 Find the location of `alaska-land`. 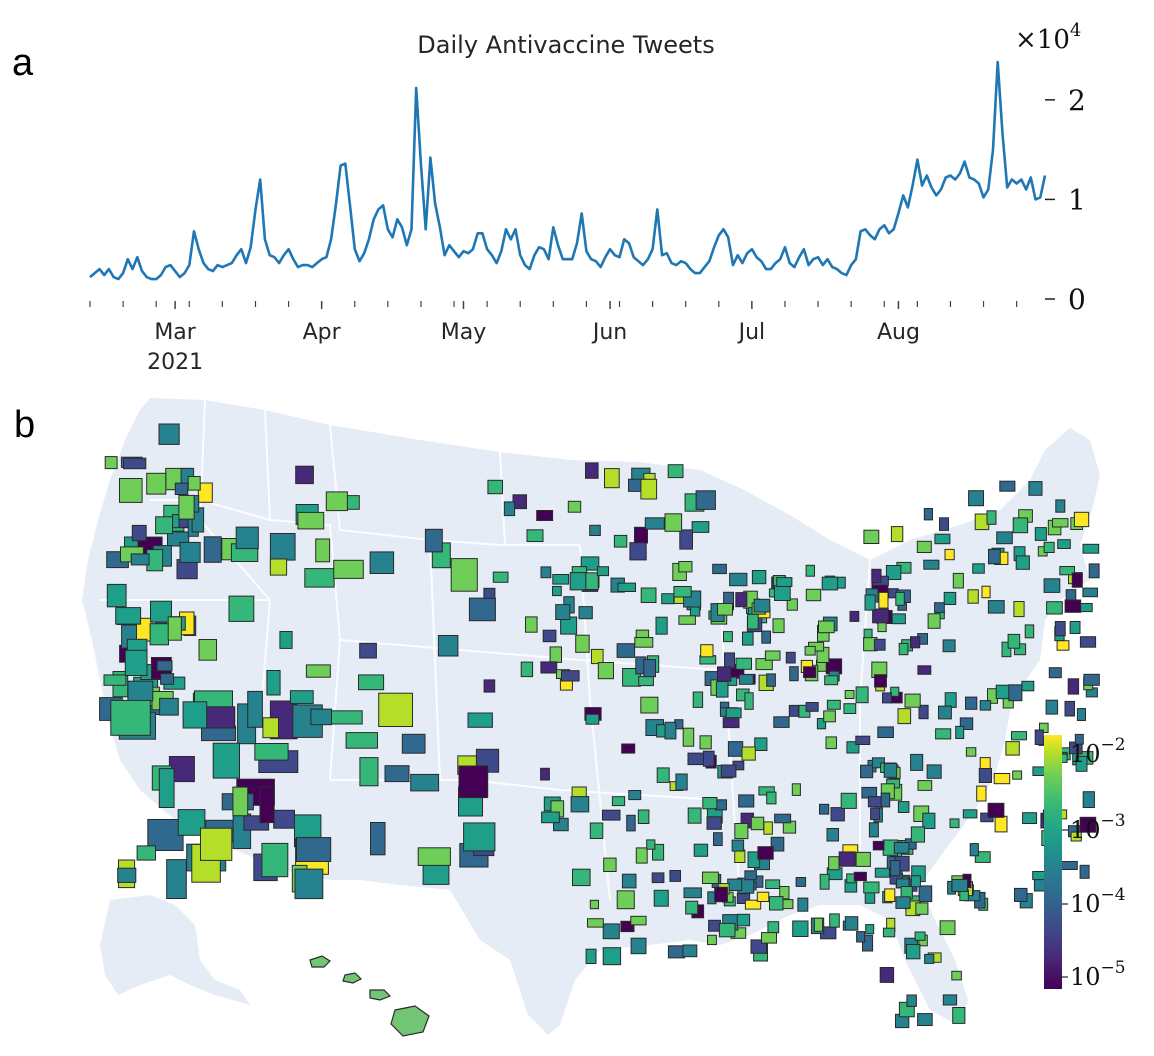

alaska-land is located at coordinates (175, 950).